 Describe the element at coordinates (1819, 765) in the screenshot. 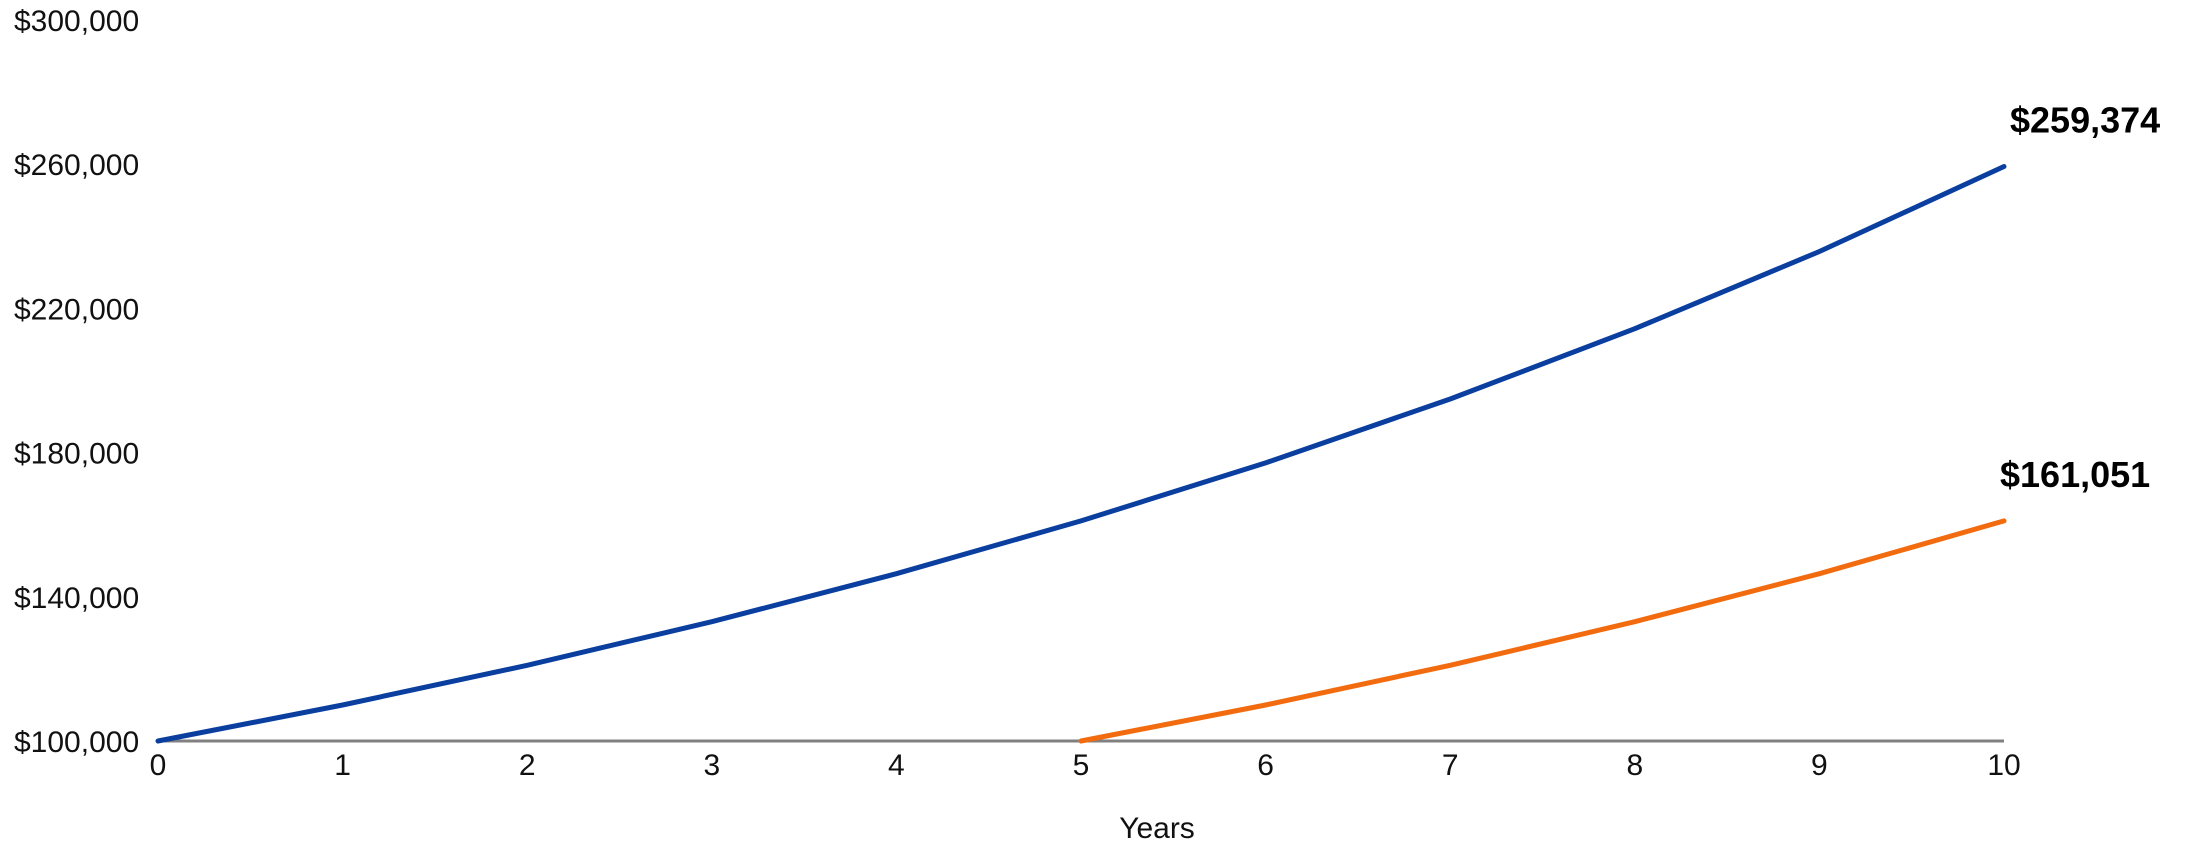

I see `x-tick-label: 9` at that location.